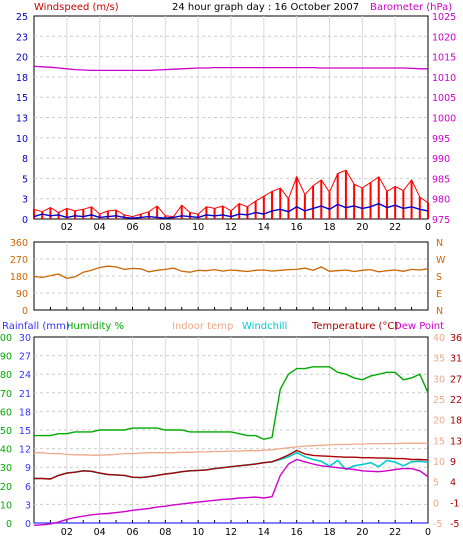 This screenshot has width=463, height=556. What do you see at coordinates (439, 462) in the screenshot?
I see `indoor-tick: 10` at bounding box center [439, 462].